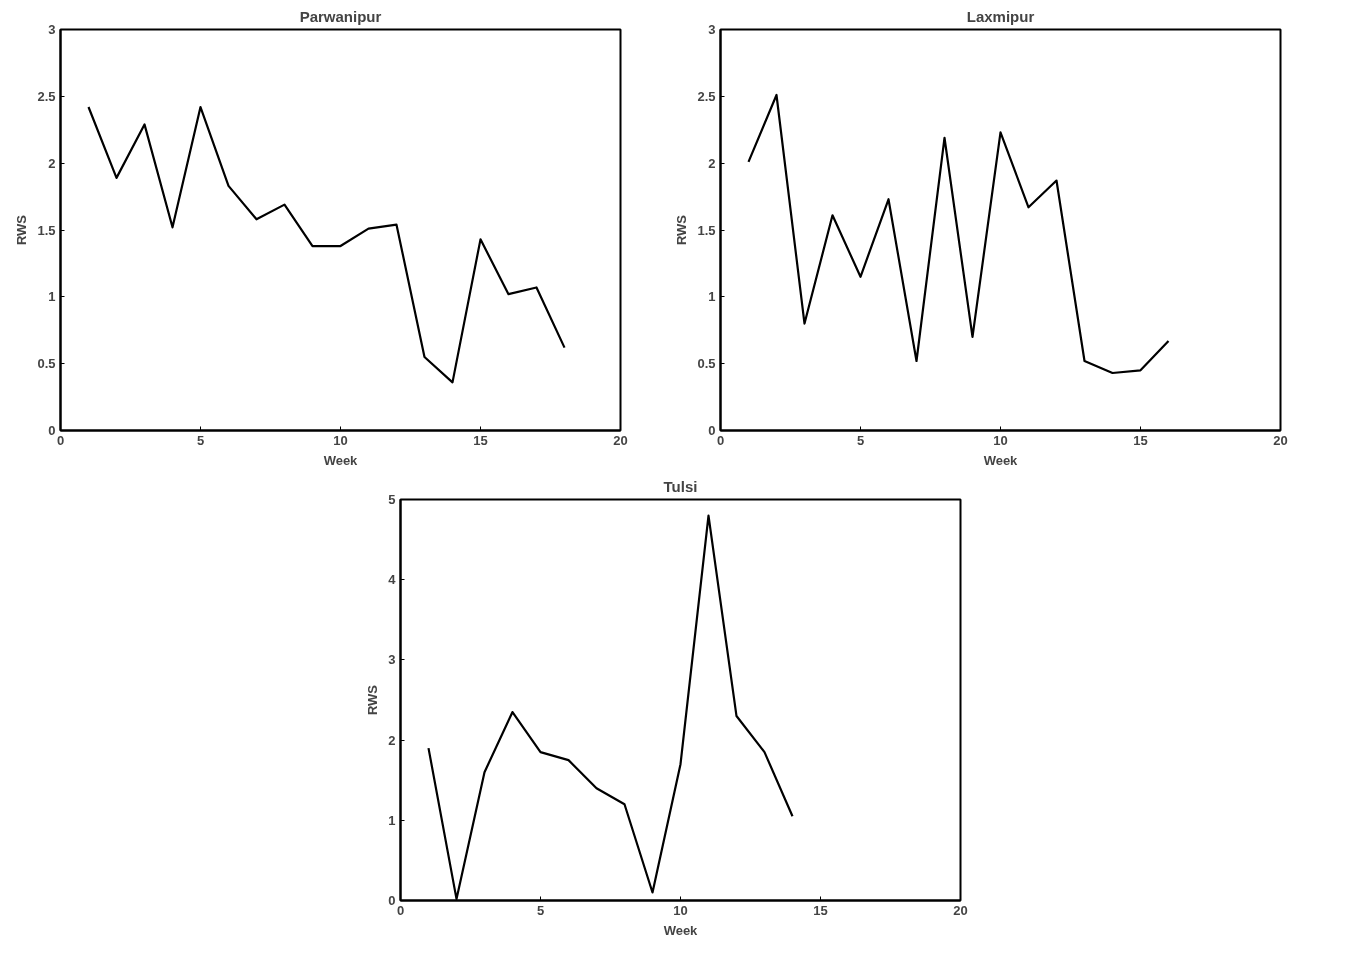 The height and width of the screenshot is (975, 1348). I want to click on chart-title: Laxmipur, so click(1000, 16).